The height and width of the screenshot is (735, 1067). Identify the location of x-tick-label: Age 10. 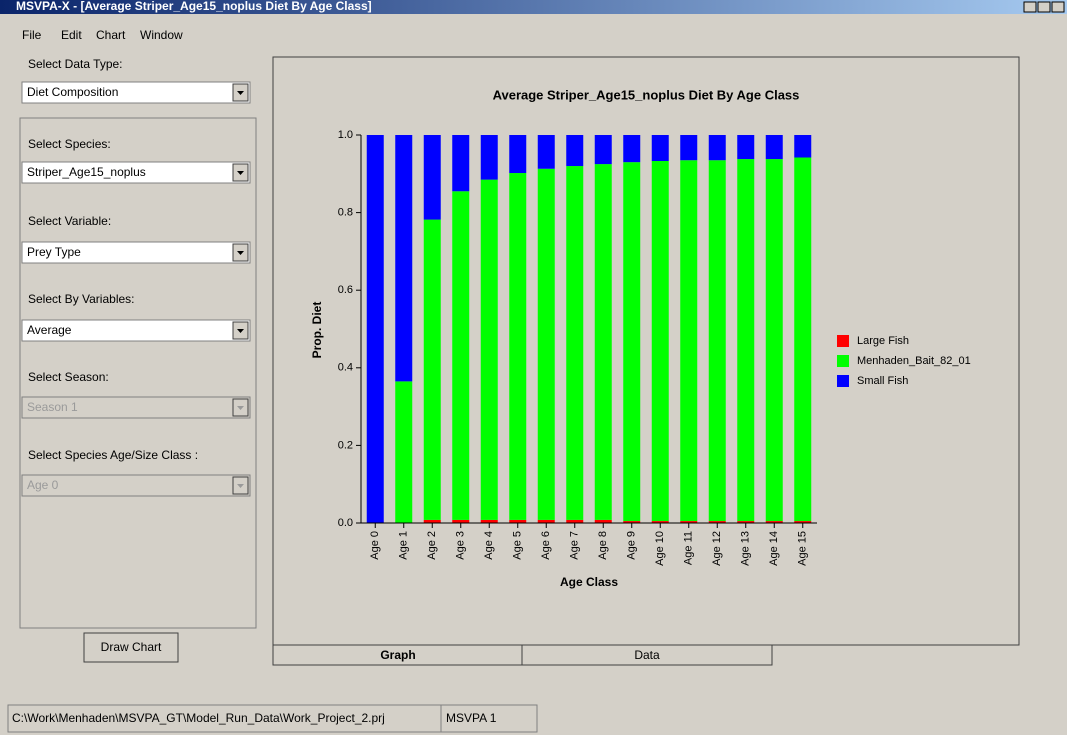
(660, 548).